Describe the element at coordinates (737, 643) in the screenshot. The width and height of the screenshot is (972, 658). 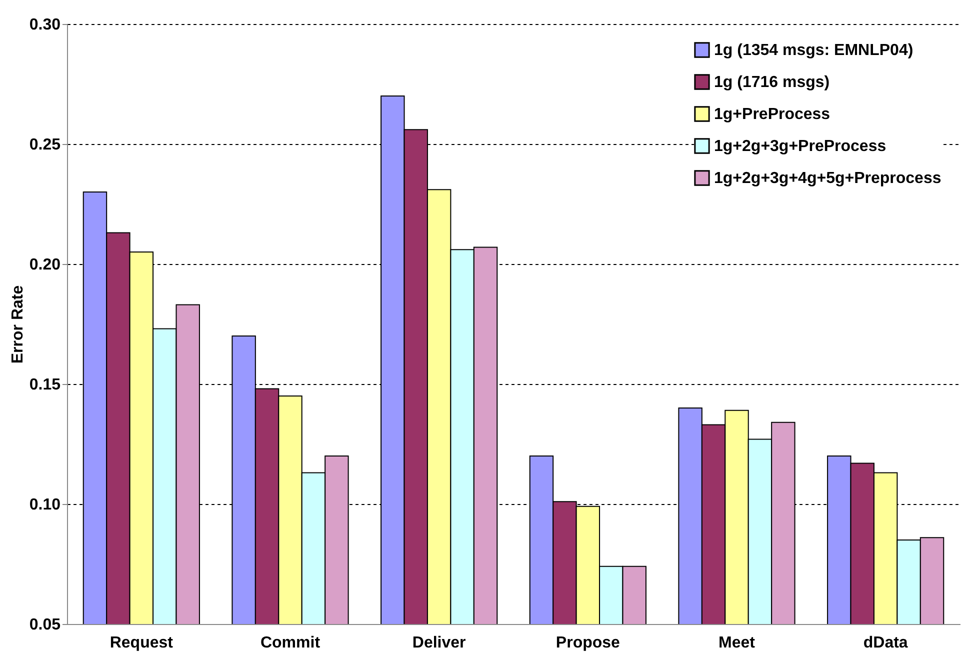
I see `x-tick-label: Meet` at that location.